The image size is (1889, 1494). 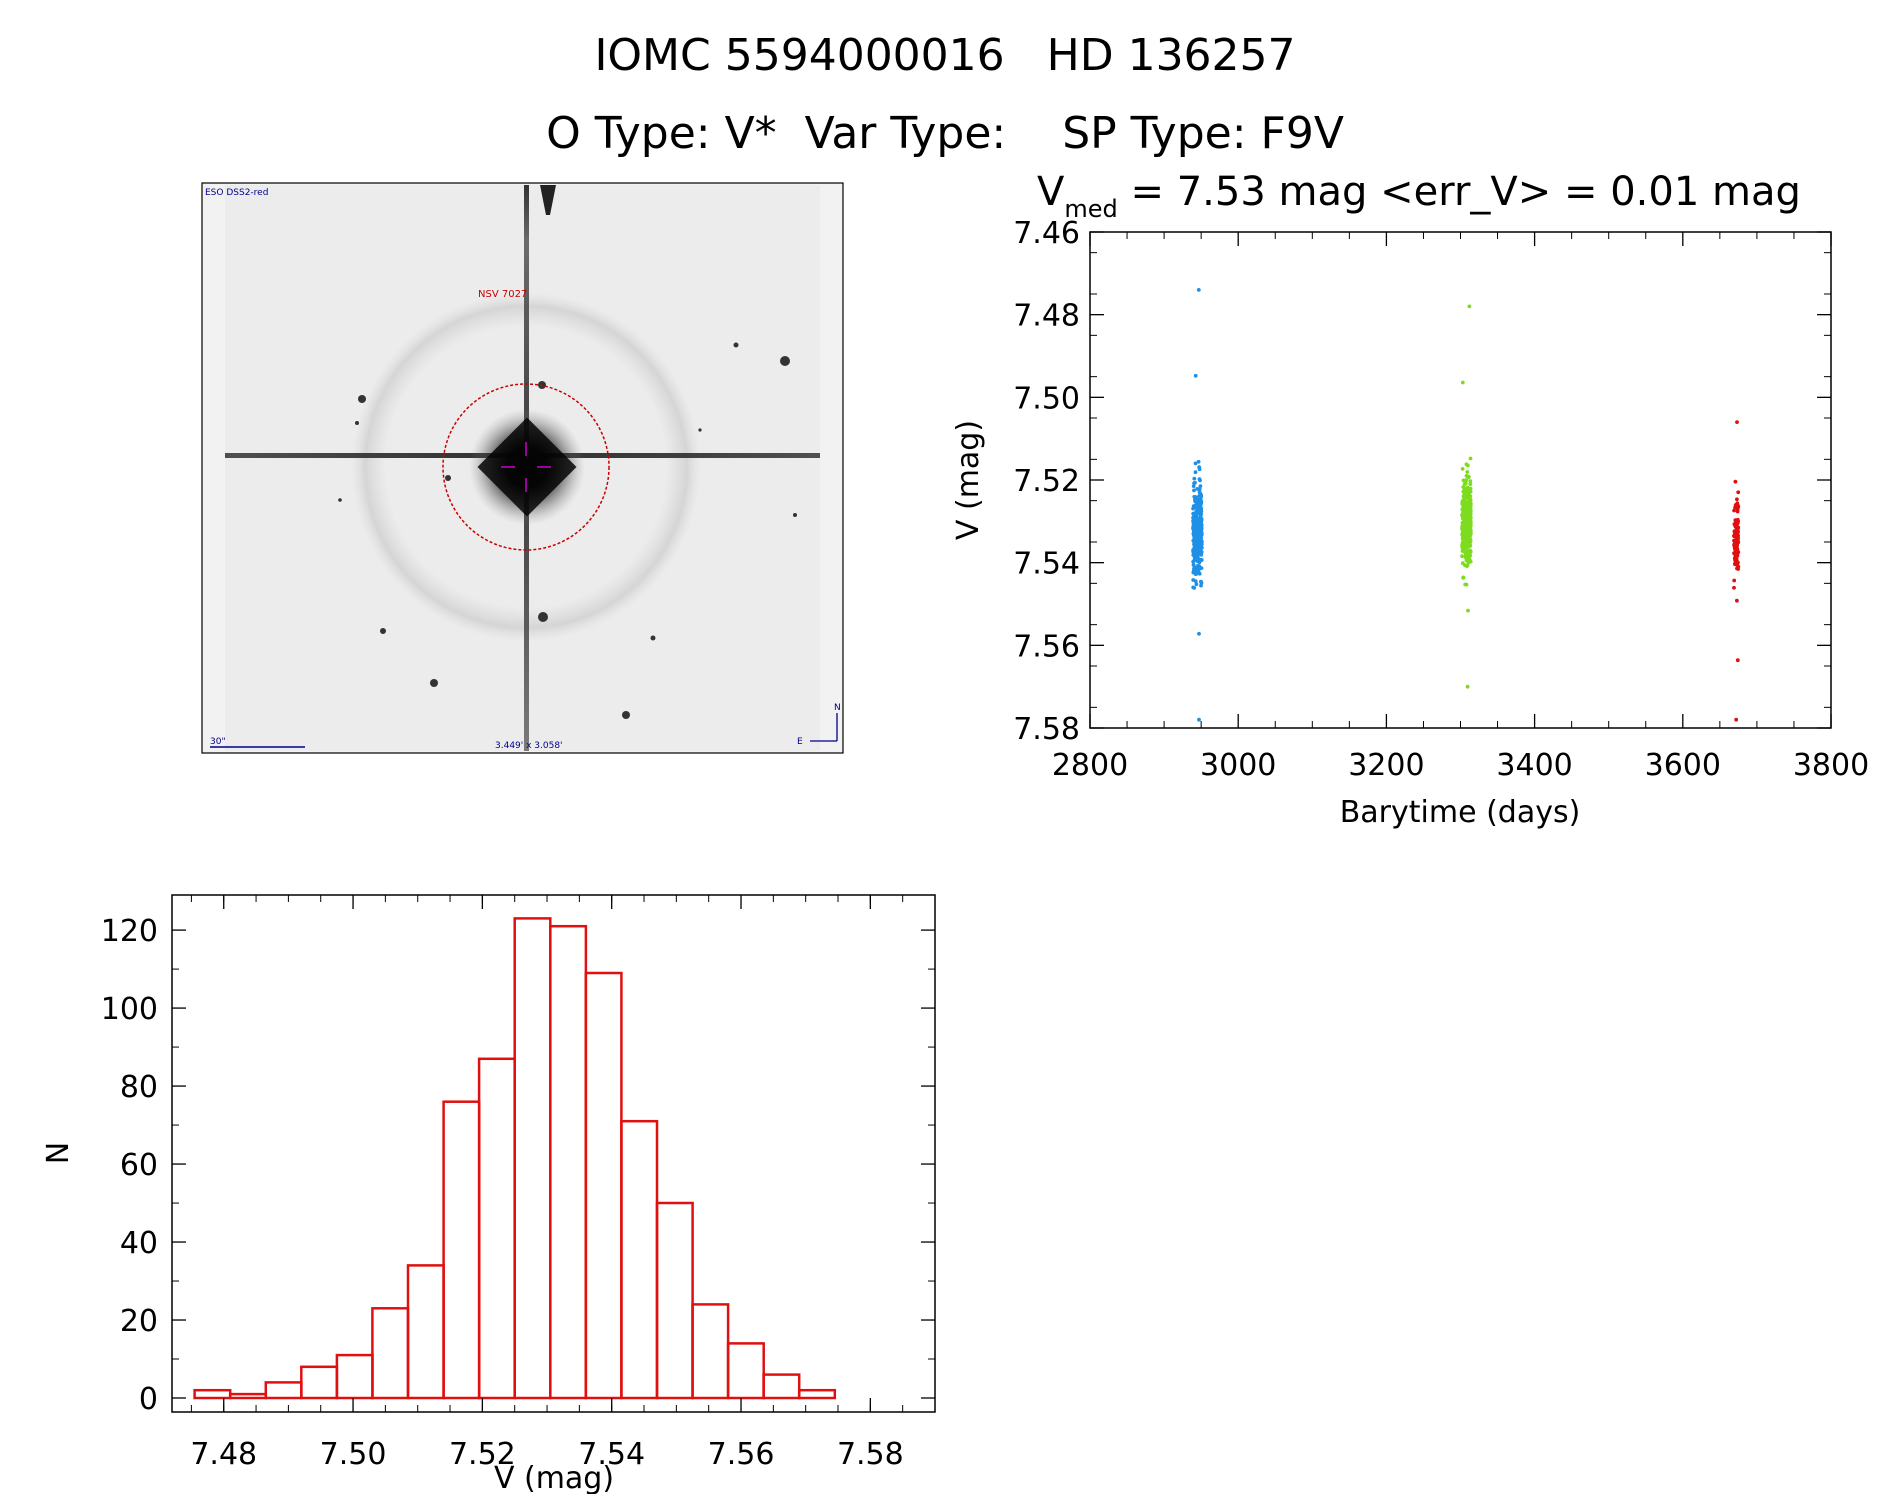 I want to click on lightcurve-xlabel: Barytime (days), so click(x=1460, y=812).